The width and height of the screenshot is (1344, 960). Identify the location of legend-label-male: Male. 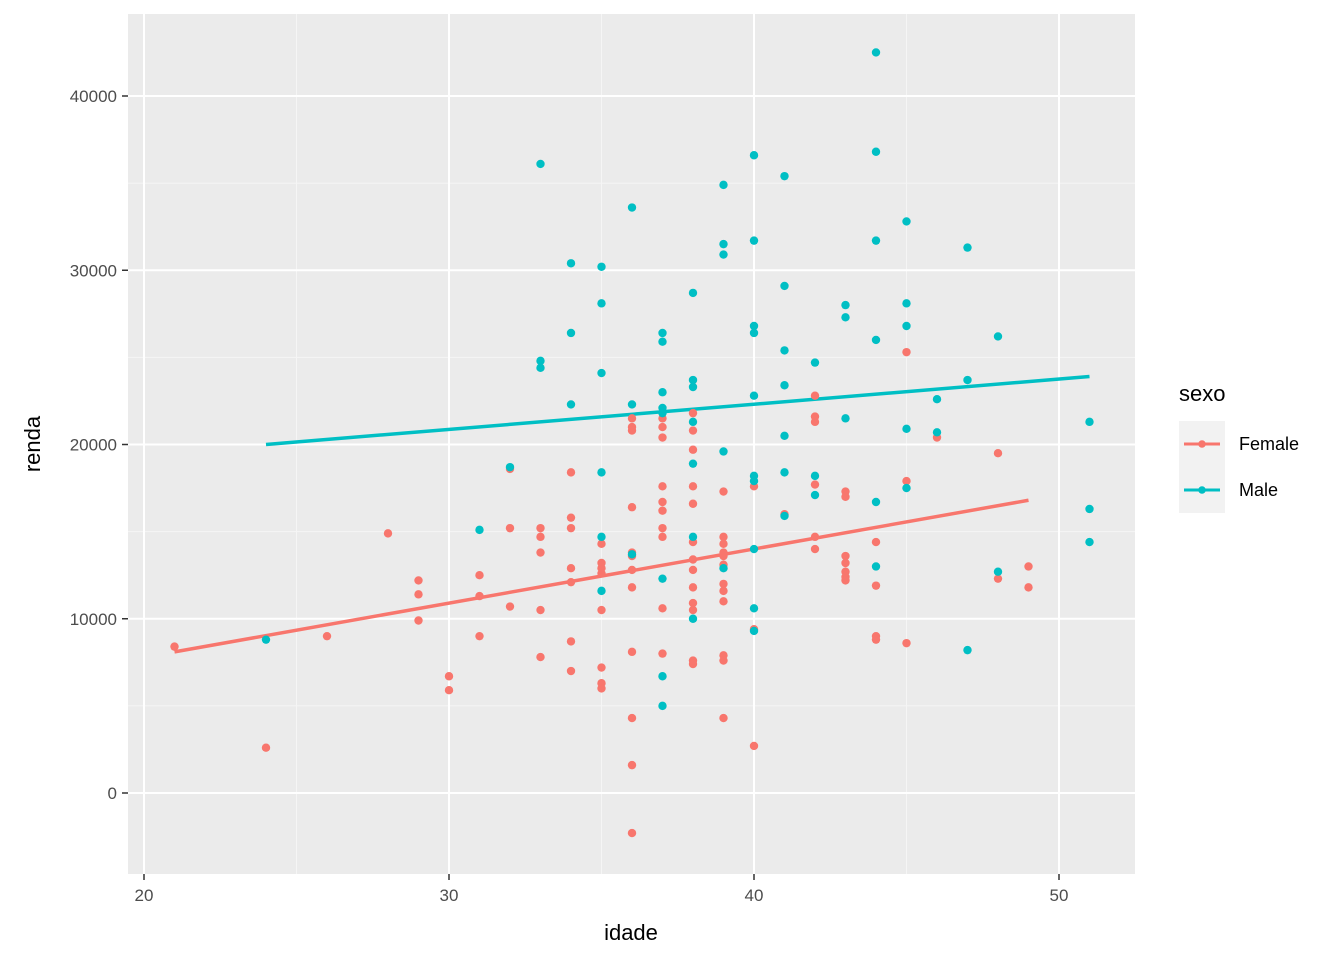
(1258, 490).